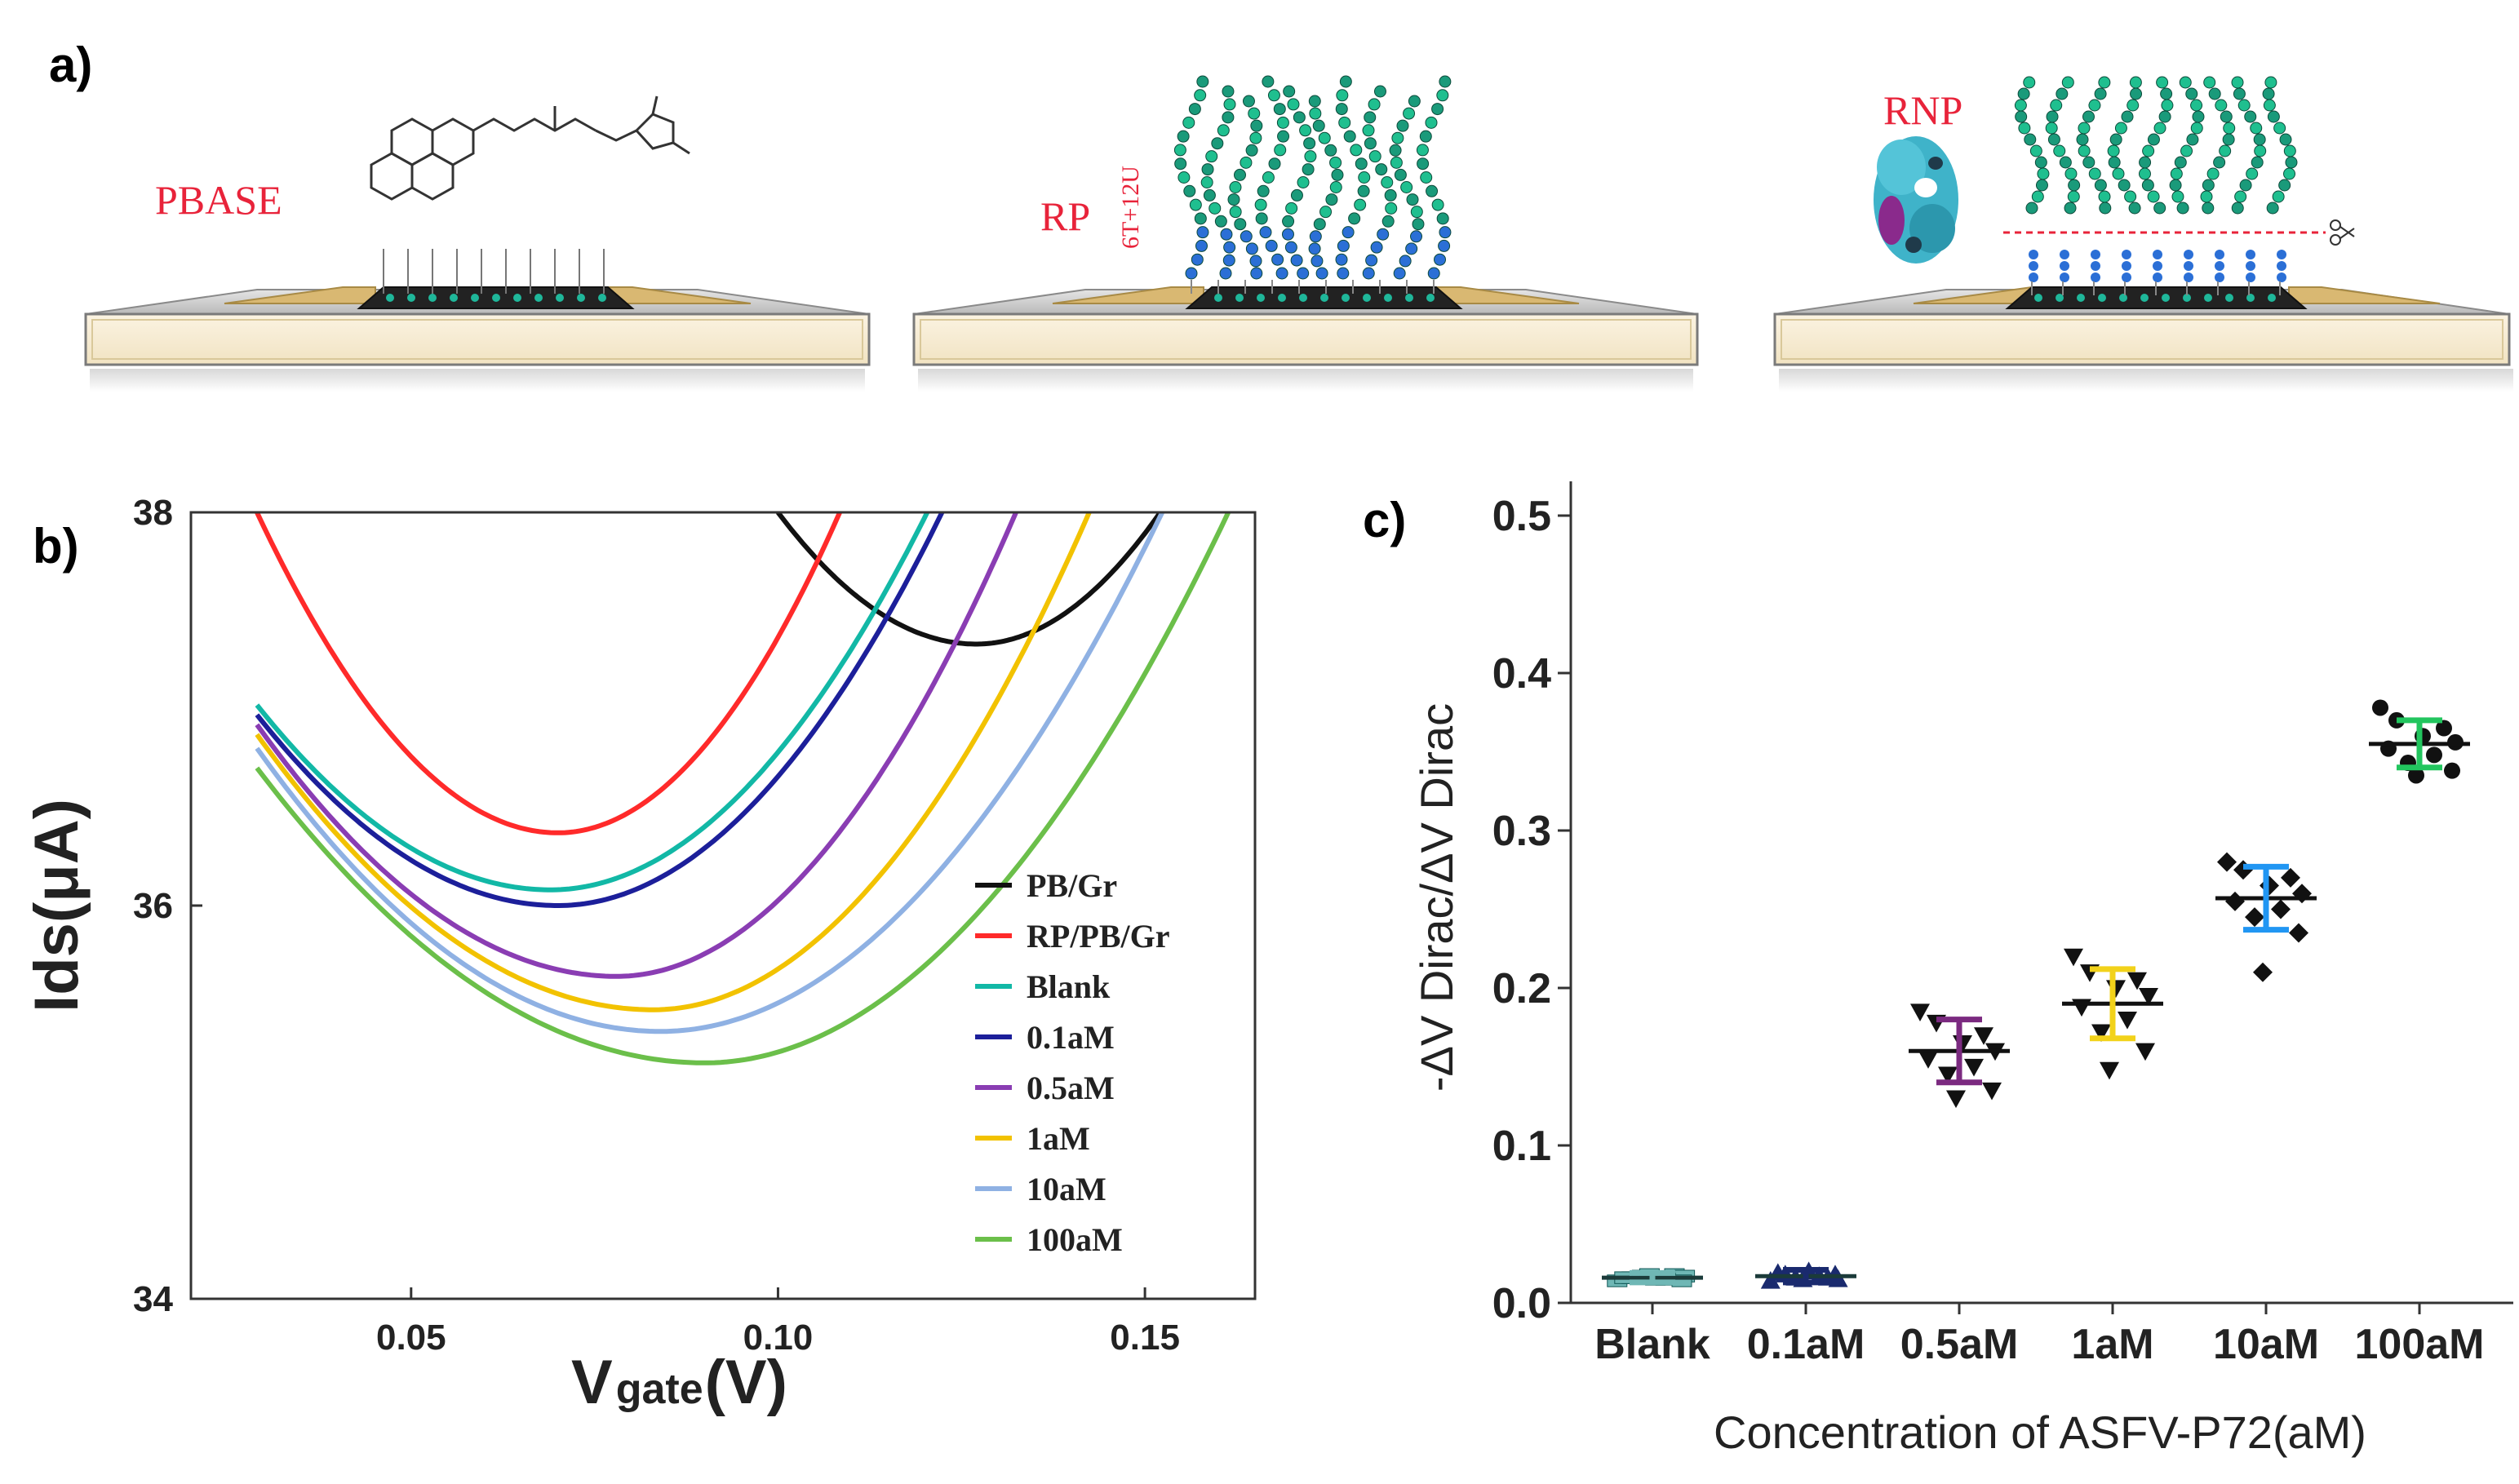 This screenshot has width=2519, height=1484. What do you see at coordinates (778, 1338) in the screenshot?
I see `x-tick-label-b: 0.10` at bounding box center [778, 1338].